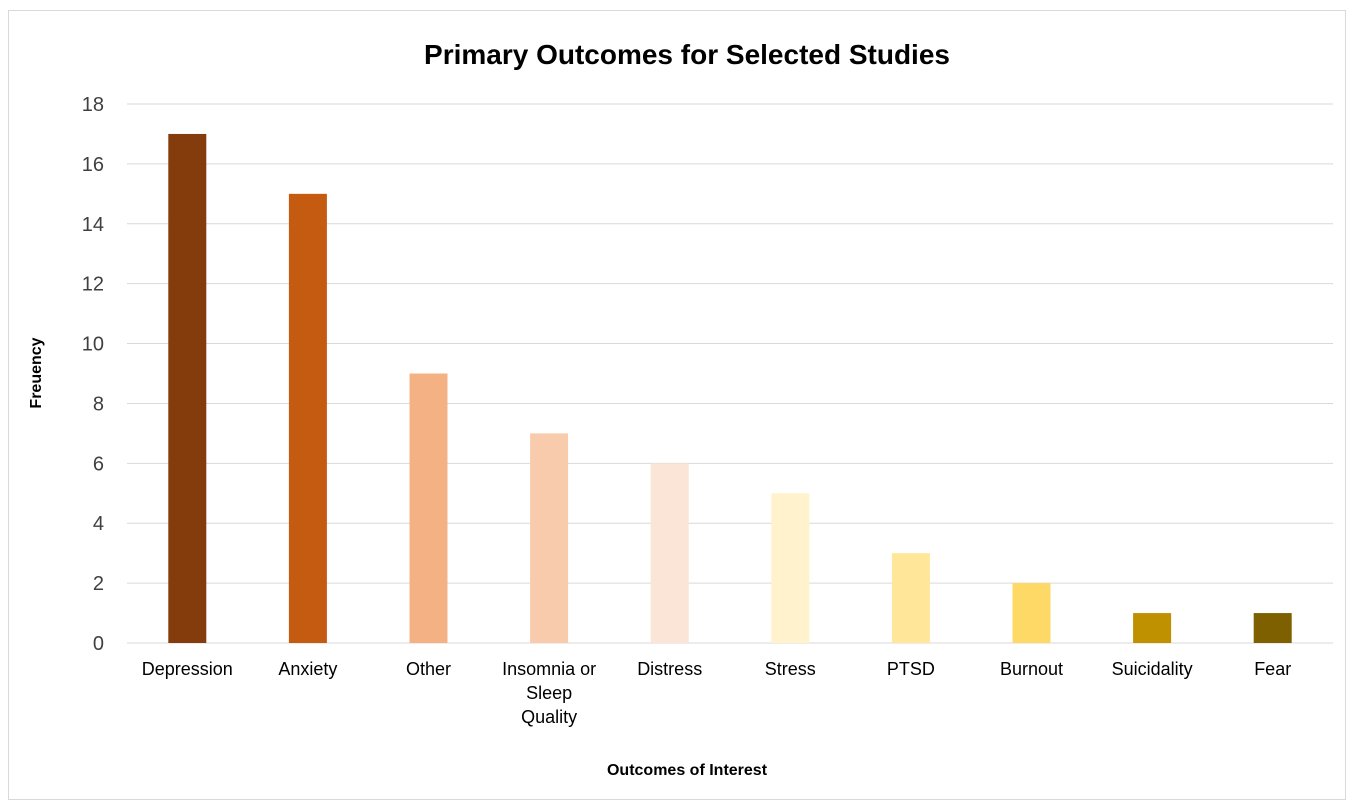 This screenshot has height=800, width=1347. What do you see at coordinates (669, 553) in the screenshot?
I see `bar-distress` at bounding box center [669, 553].